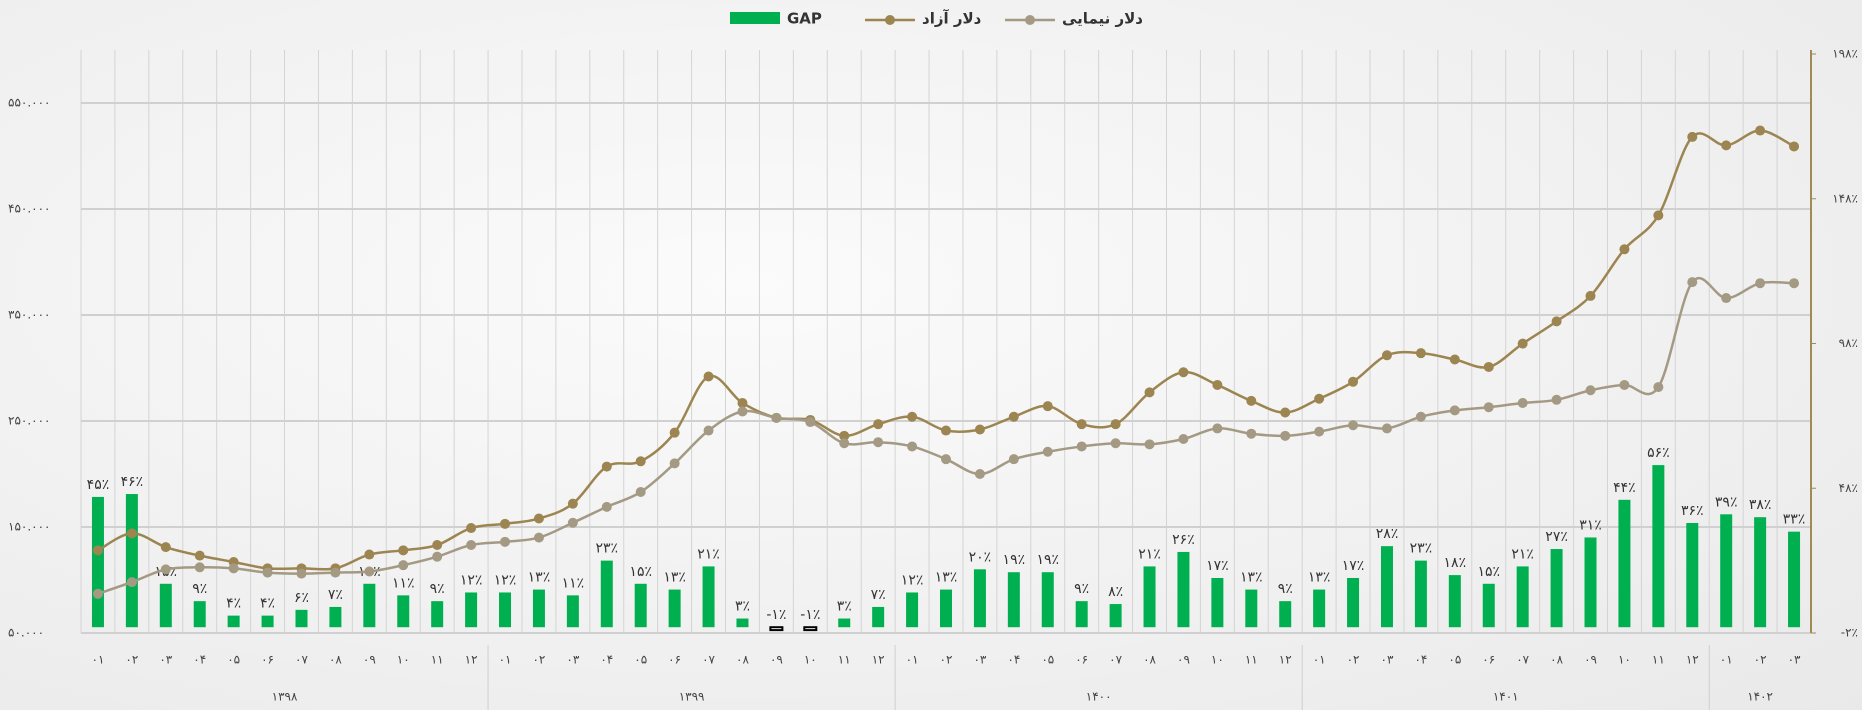  What do you see at coordinates (1556, 537) in the screenshot?
I see `bar-label: ۲۷٪` at bounding box center [1556, 537].